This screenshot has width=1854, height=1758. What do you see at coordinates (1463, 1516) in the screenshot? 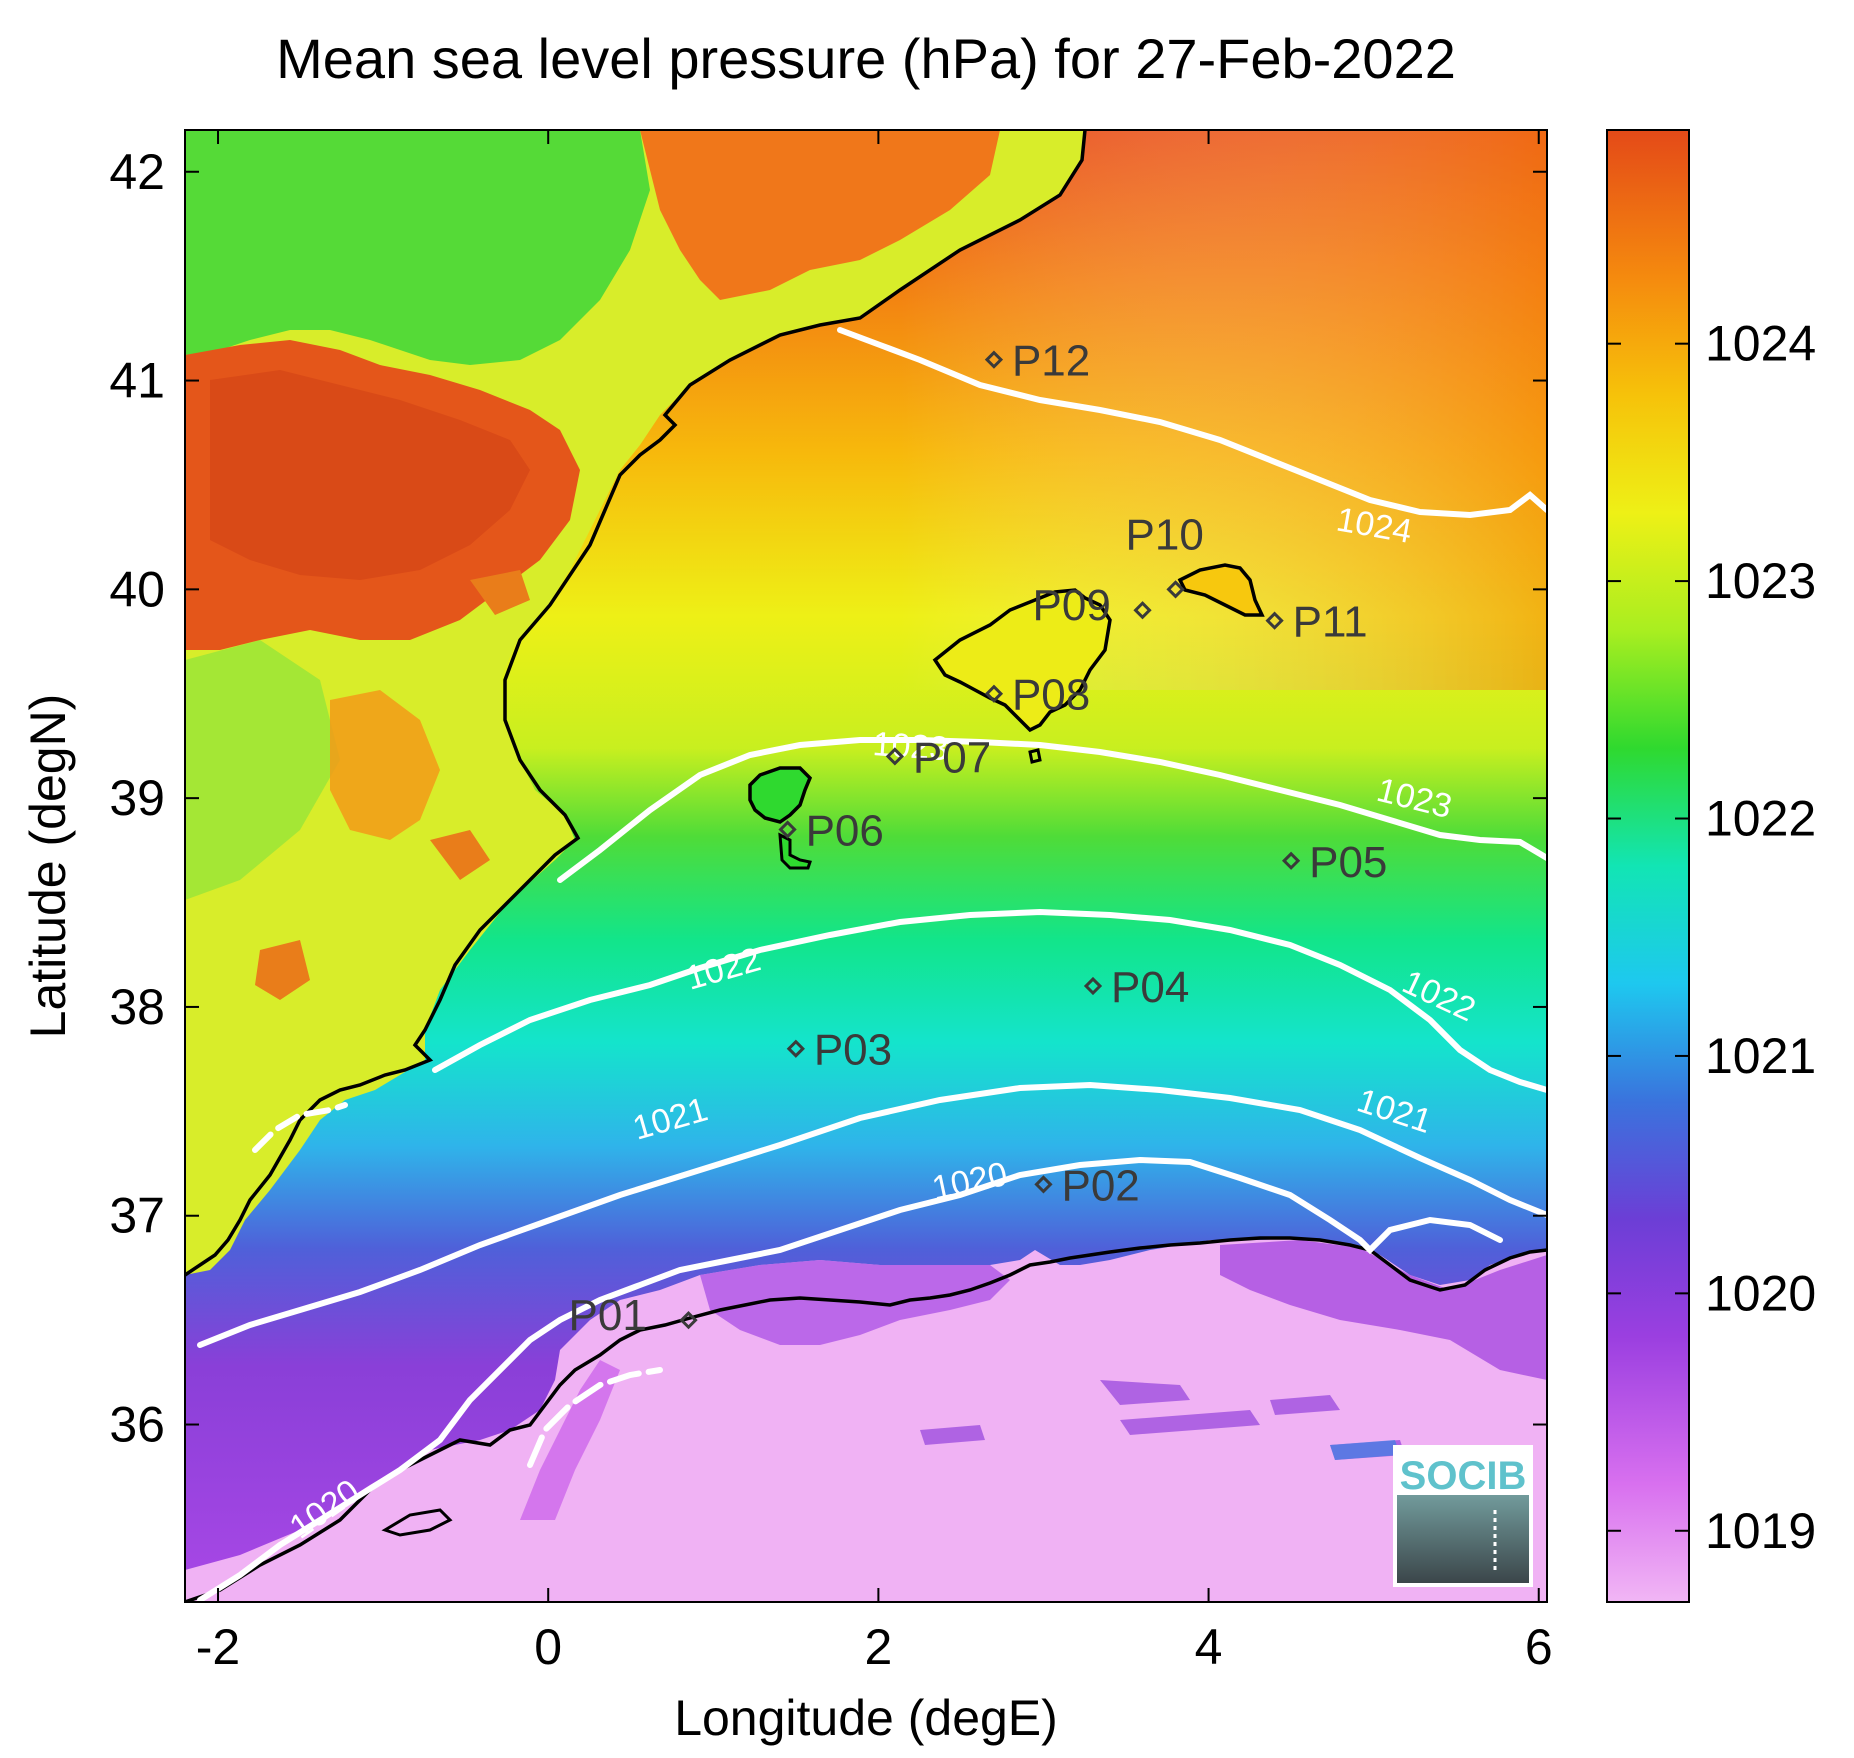
I see `socib-logo: SOCIB` at bounding box center [1463, 1516].